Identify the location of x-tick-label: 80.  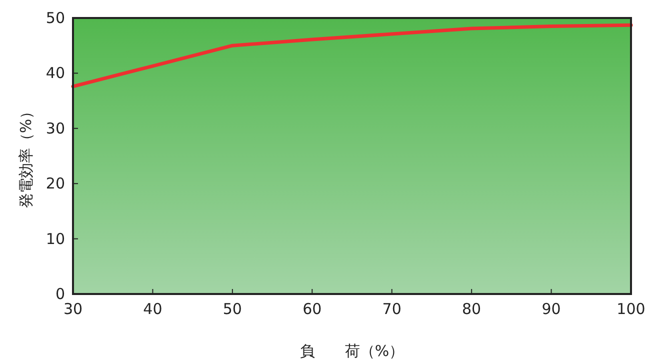
(472, 309).